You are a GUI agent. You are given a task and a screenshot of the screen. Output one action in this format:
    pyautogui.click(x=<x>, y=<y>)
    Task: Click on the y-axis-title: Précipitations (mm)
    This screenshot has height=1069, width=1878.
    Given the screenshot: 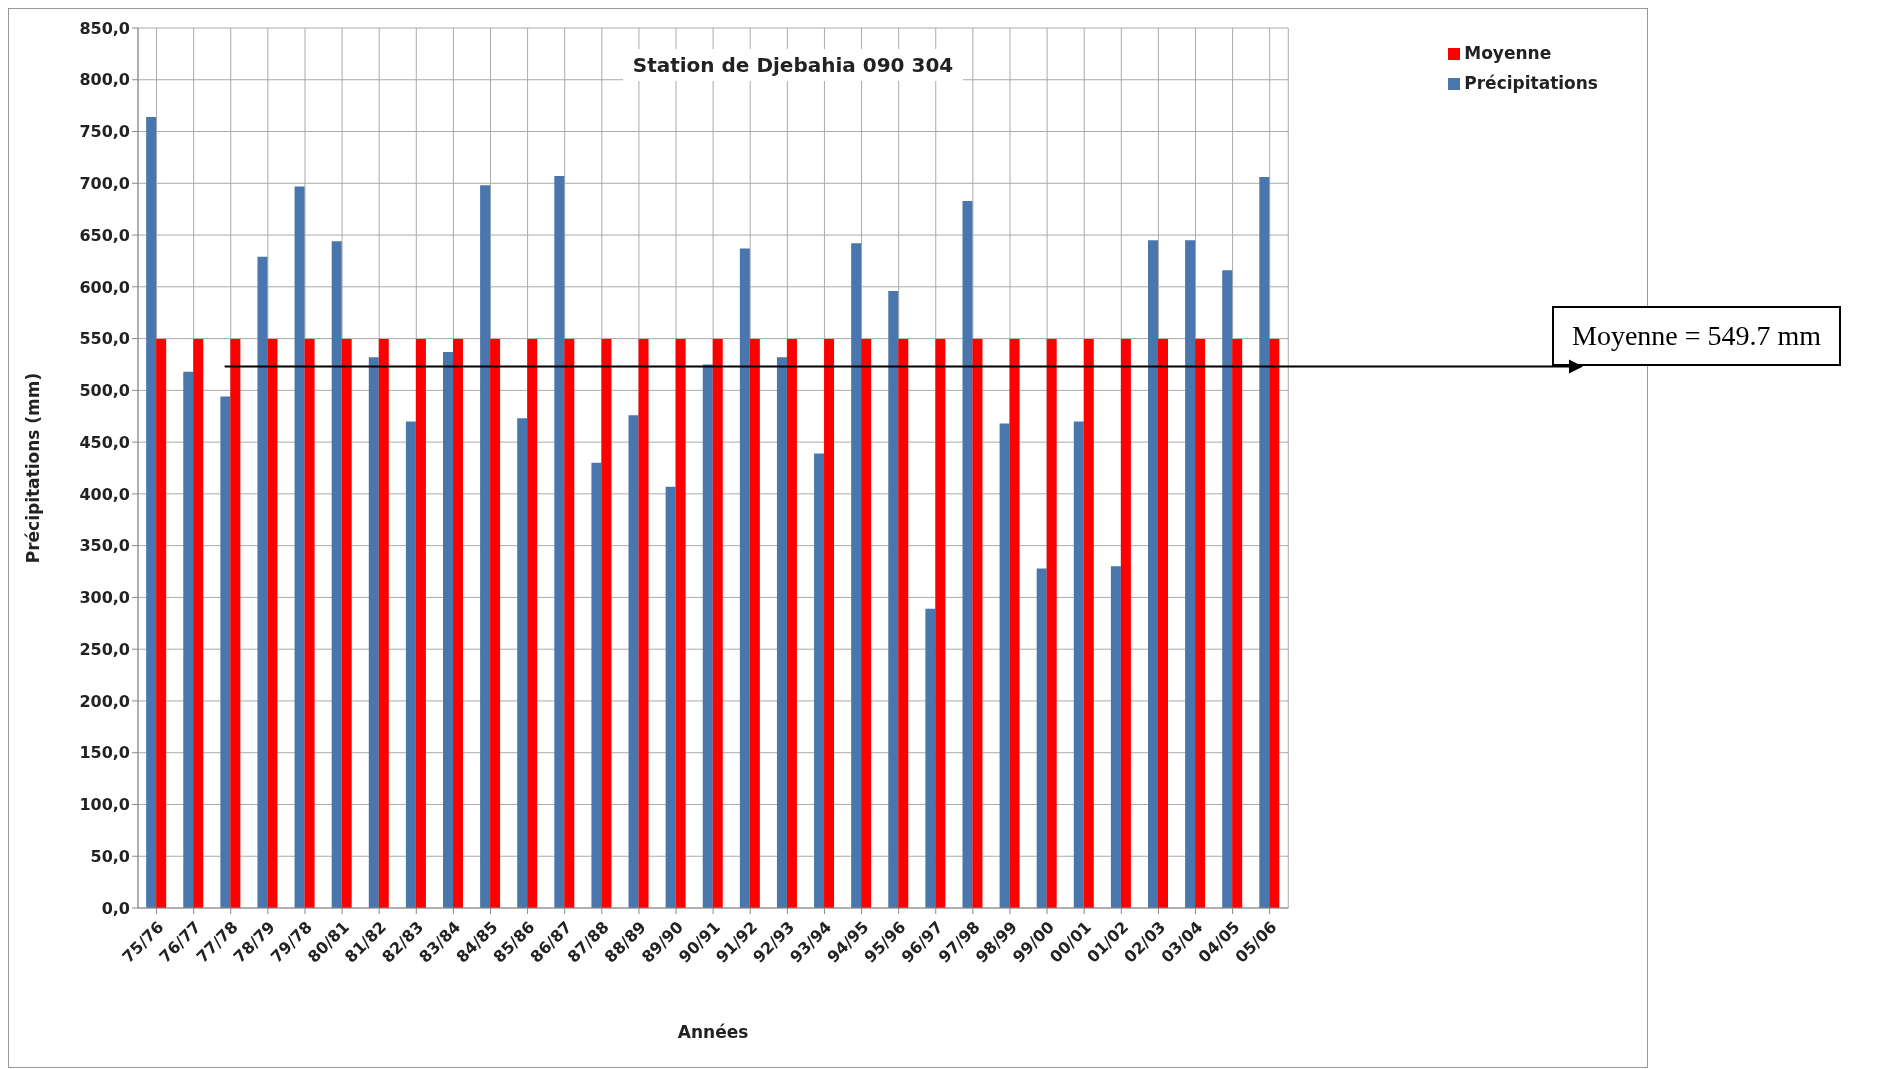 What is the action you would take?
    pyautogui.click(x=33, y=468)
    